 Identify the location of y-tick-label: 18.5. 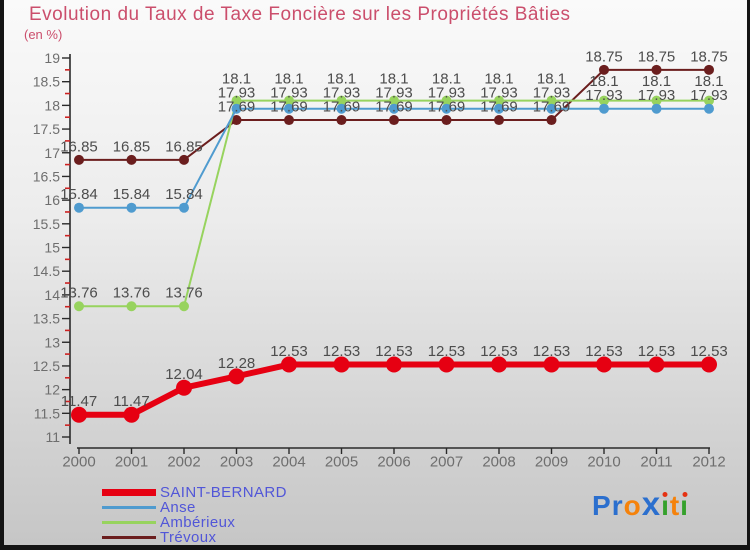
(46, 82).